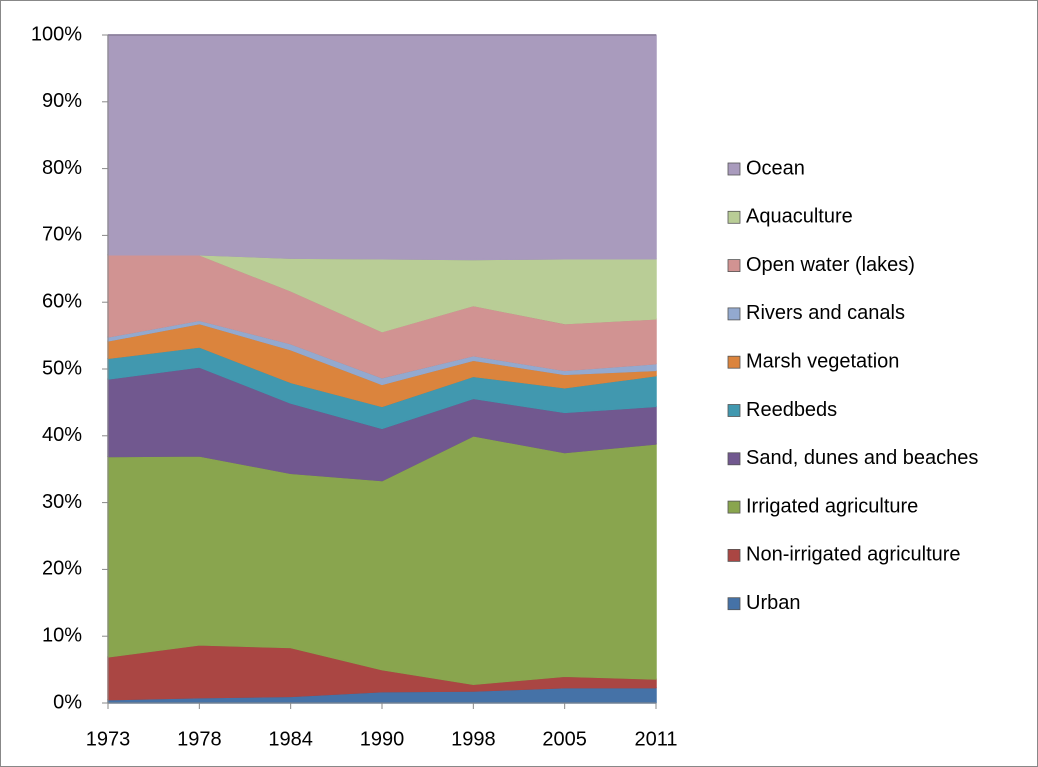 The image size is (1038, 767). What do you see at coordinates (655, 739) in the screenshot?
I see `x-tick-label: 2011` at bounding box center [655, 739].